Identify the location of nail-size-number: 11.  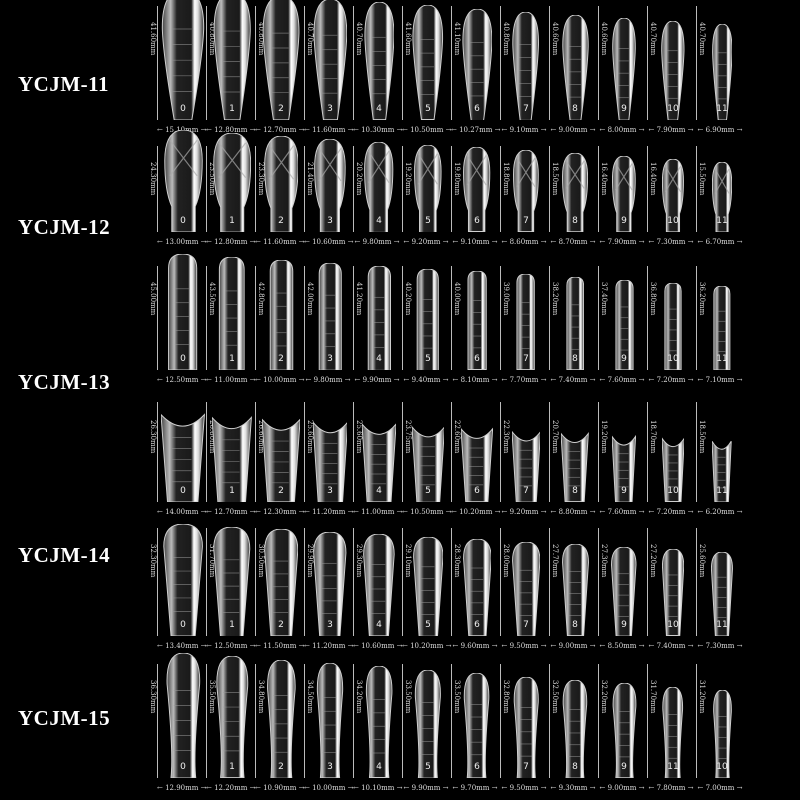
(722, 359).